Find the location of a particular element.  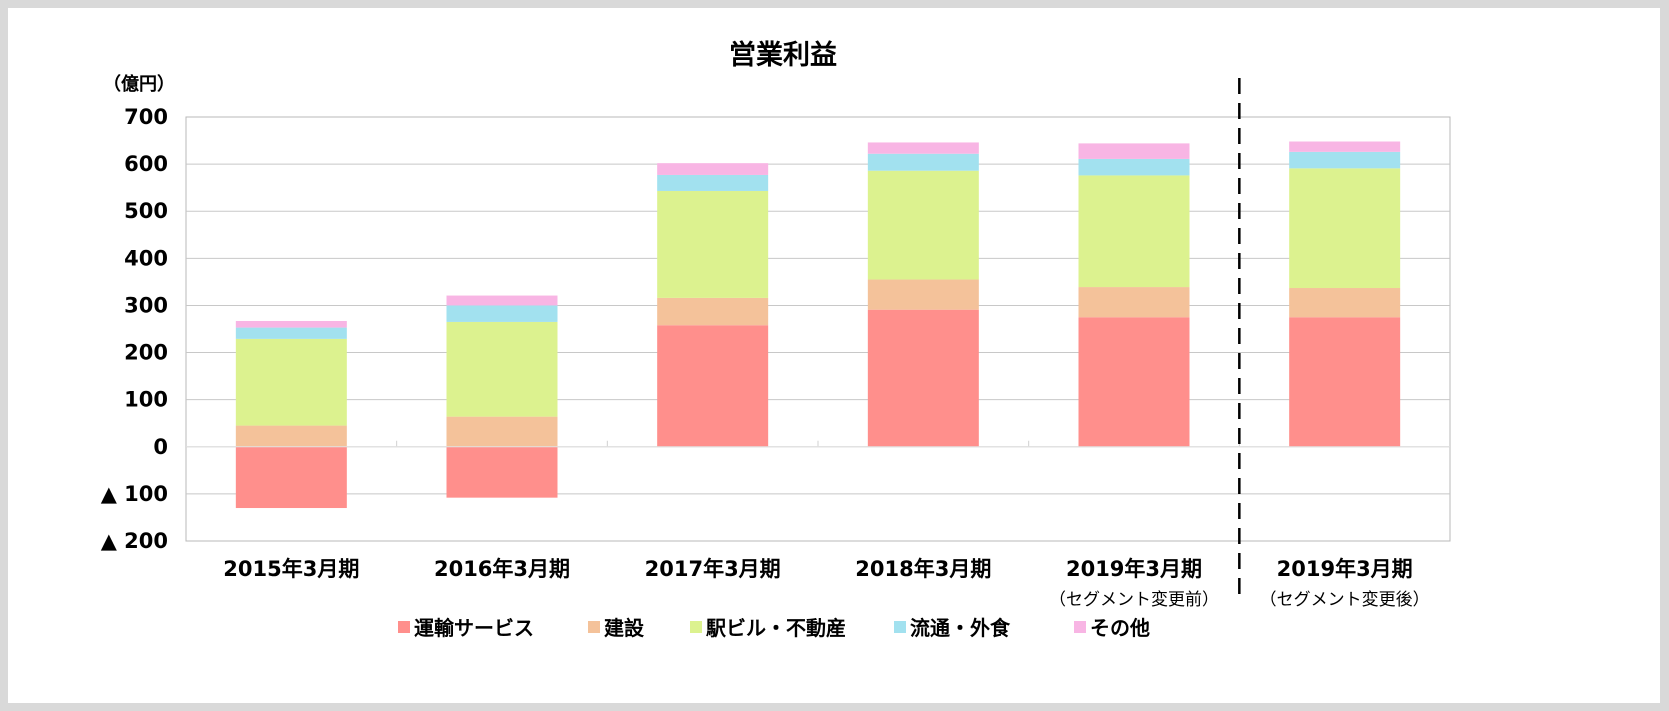

y-unit-label: （億円） is located at coordinates (139, 84).